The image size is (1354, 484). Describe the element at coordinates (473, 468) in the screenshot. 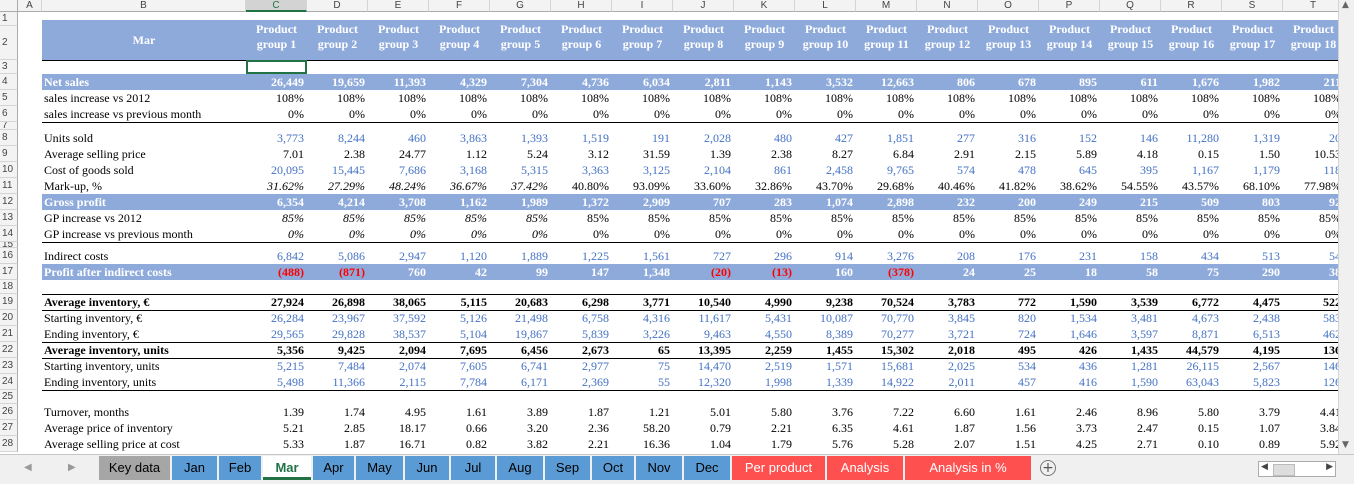

I see `sheet-tab-jul: Jul` at that location.